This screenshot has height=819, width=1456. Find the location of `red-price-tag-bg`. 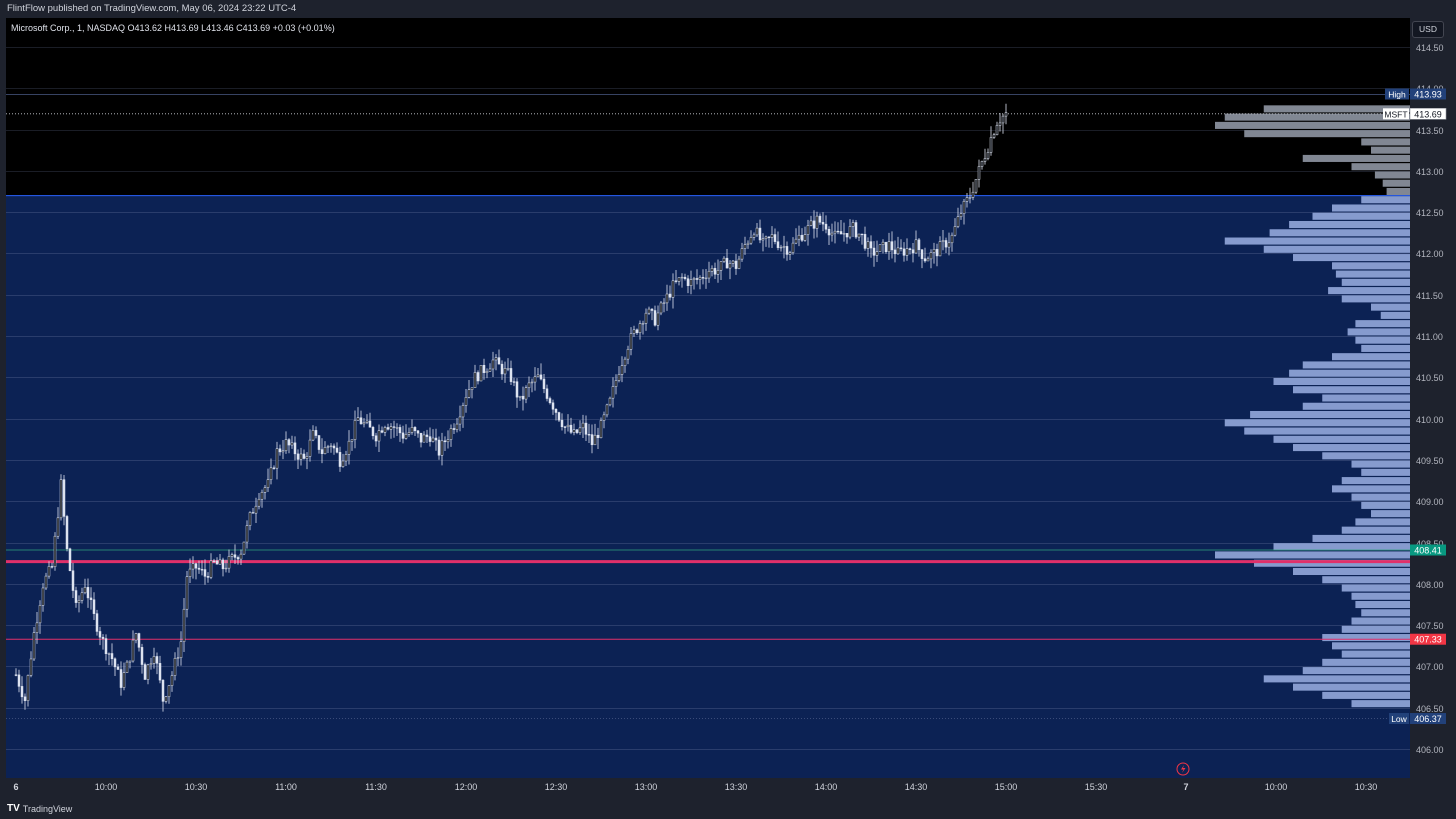

red-price-tag-bg is located at coordinates (1428, 639).